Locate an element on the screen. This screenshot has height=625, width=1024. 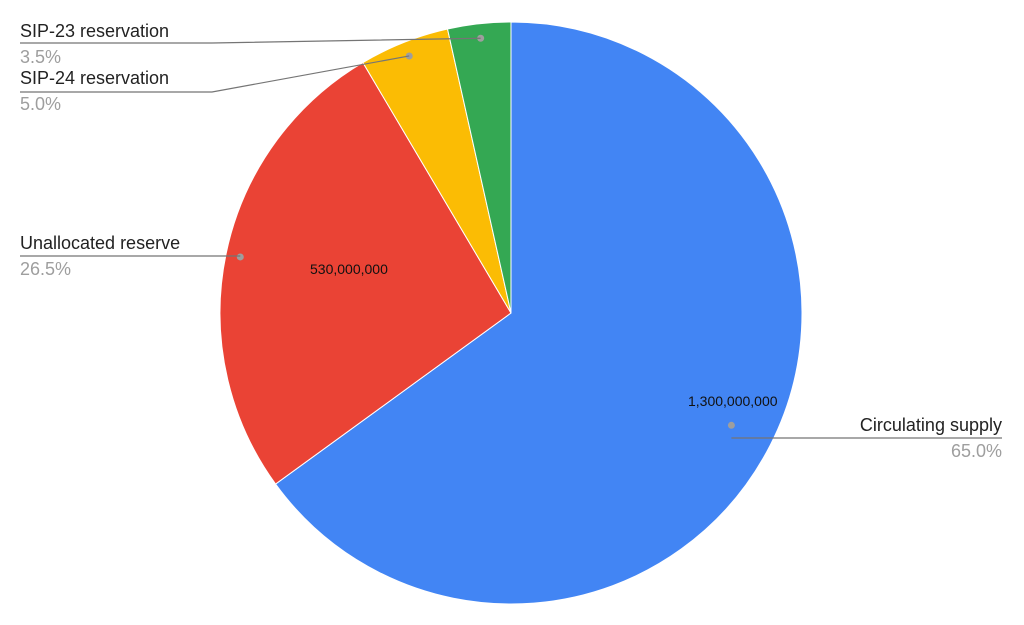
value-label-circulating-supply: 1,300,000,000 is located at coordinates (733, 401).